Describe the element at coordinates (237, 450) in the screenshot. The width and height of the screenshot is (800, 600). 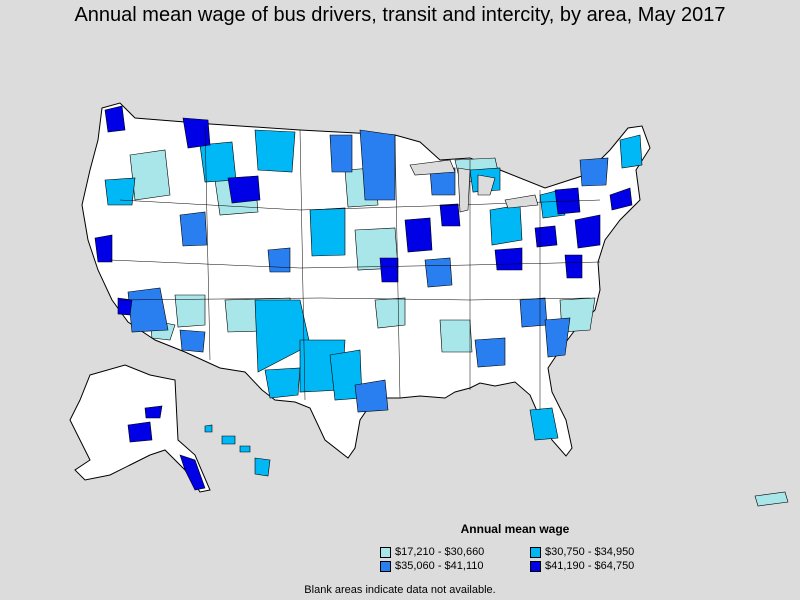
I see `hawaii` at that location.